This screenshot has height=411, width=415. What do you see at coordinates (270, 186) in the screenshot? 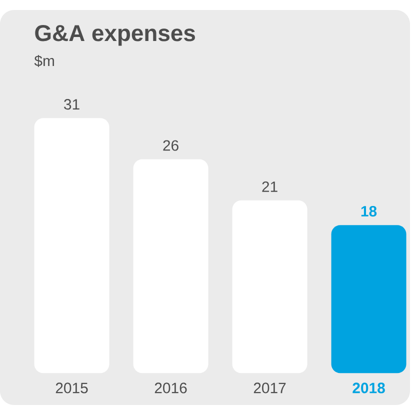
I see `data-label: 21` at bounding box center [270, 186].